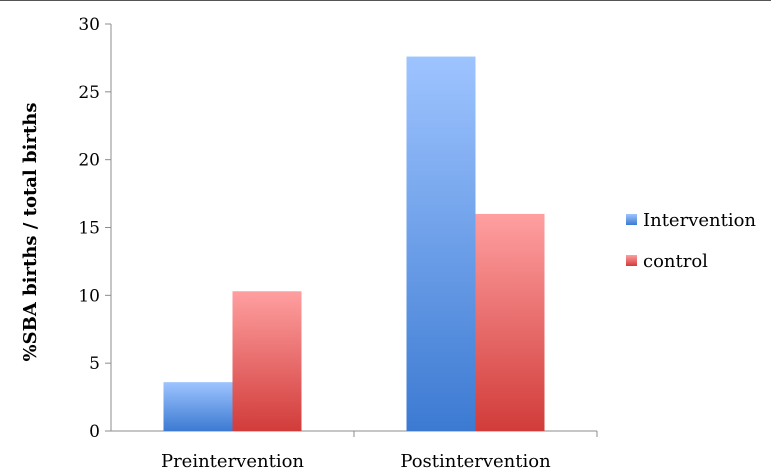  Describe the element at coordinates (198, 406) in the screenshot. I see `bar-intervention-preintervention` at that location.